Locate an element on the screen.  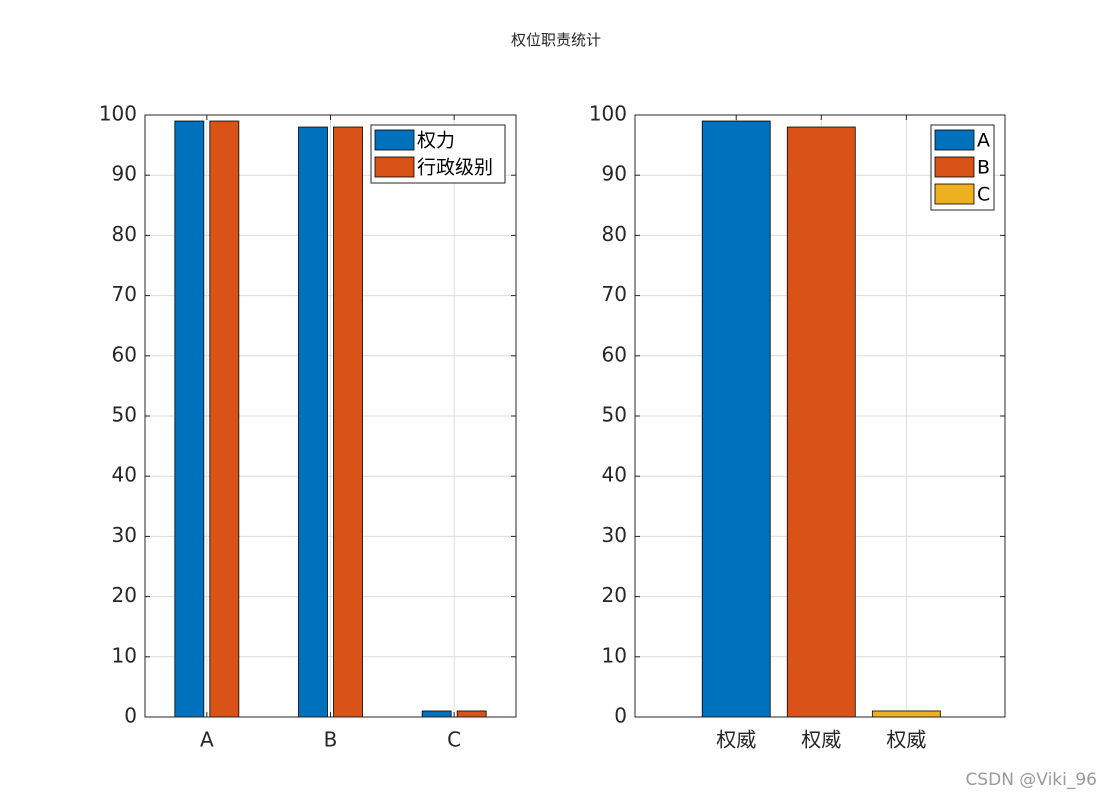
x-tick-label: C is located at coordinates (454, 740).